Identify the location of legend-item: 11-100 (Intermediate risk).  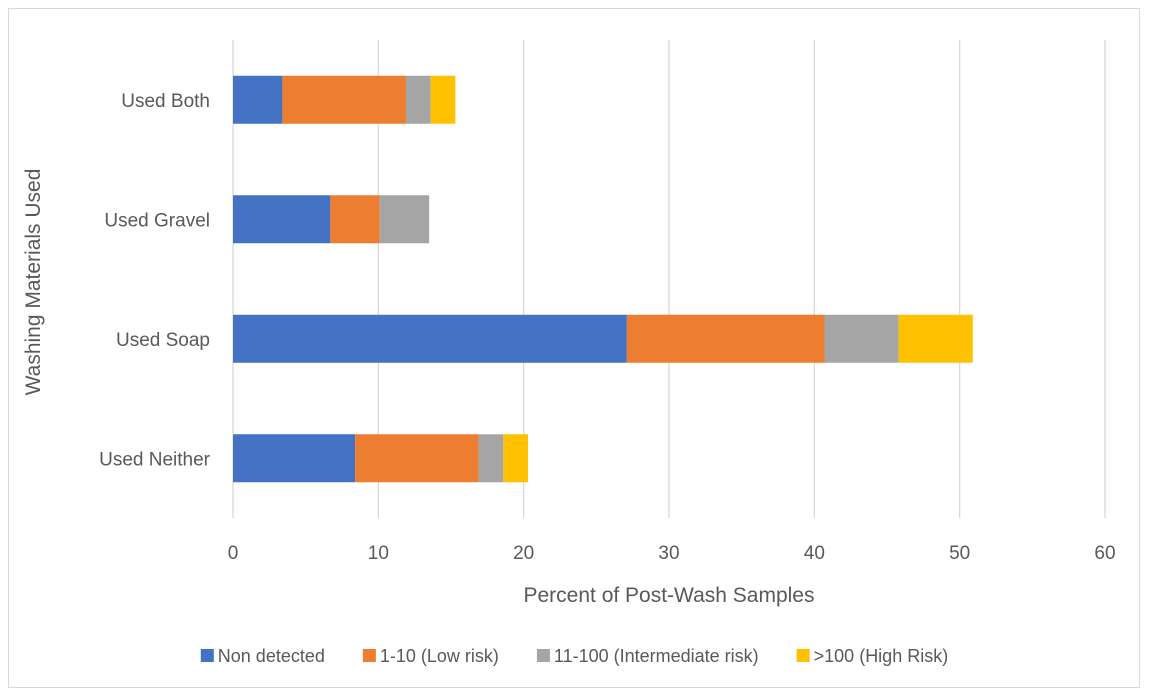
(647, 656).